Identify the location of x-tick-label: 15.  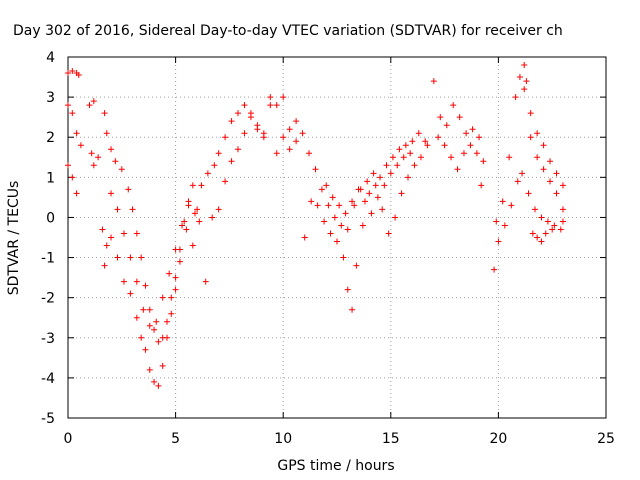
(391, 439).